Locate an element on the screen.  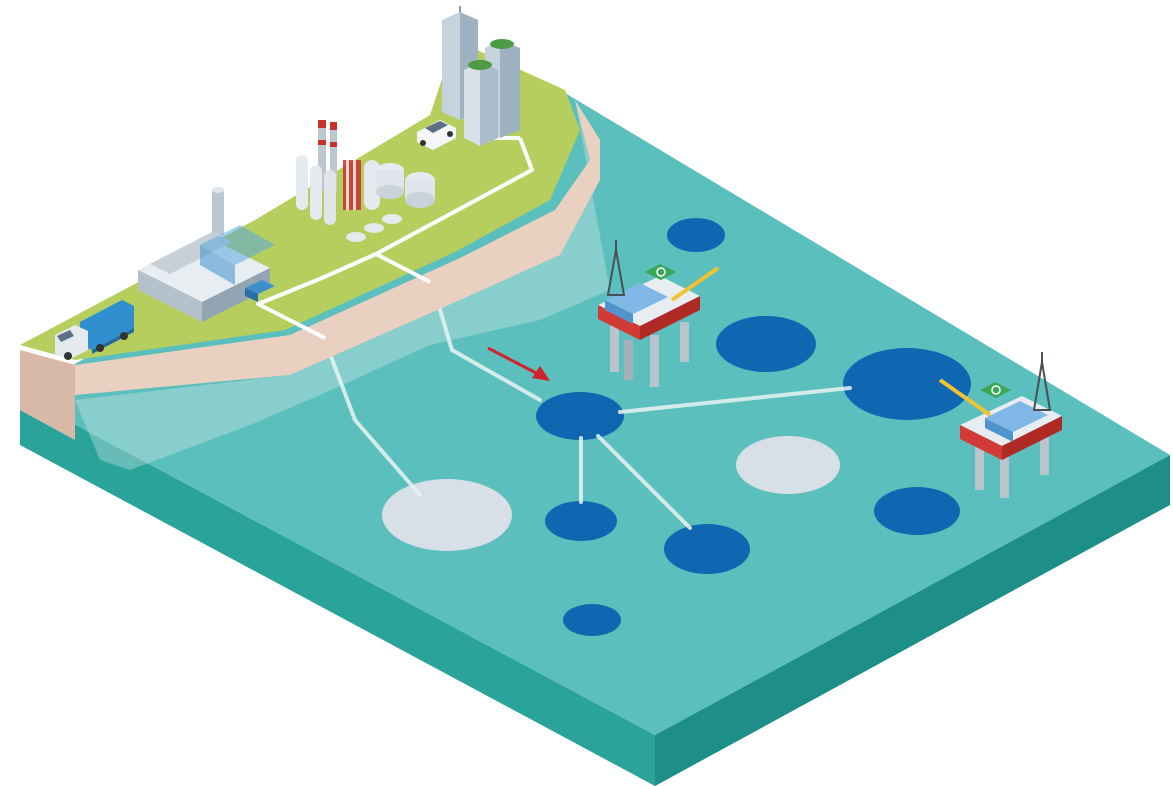
car-icon is located at coordinates (436, 135).